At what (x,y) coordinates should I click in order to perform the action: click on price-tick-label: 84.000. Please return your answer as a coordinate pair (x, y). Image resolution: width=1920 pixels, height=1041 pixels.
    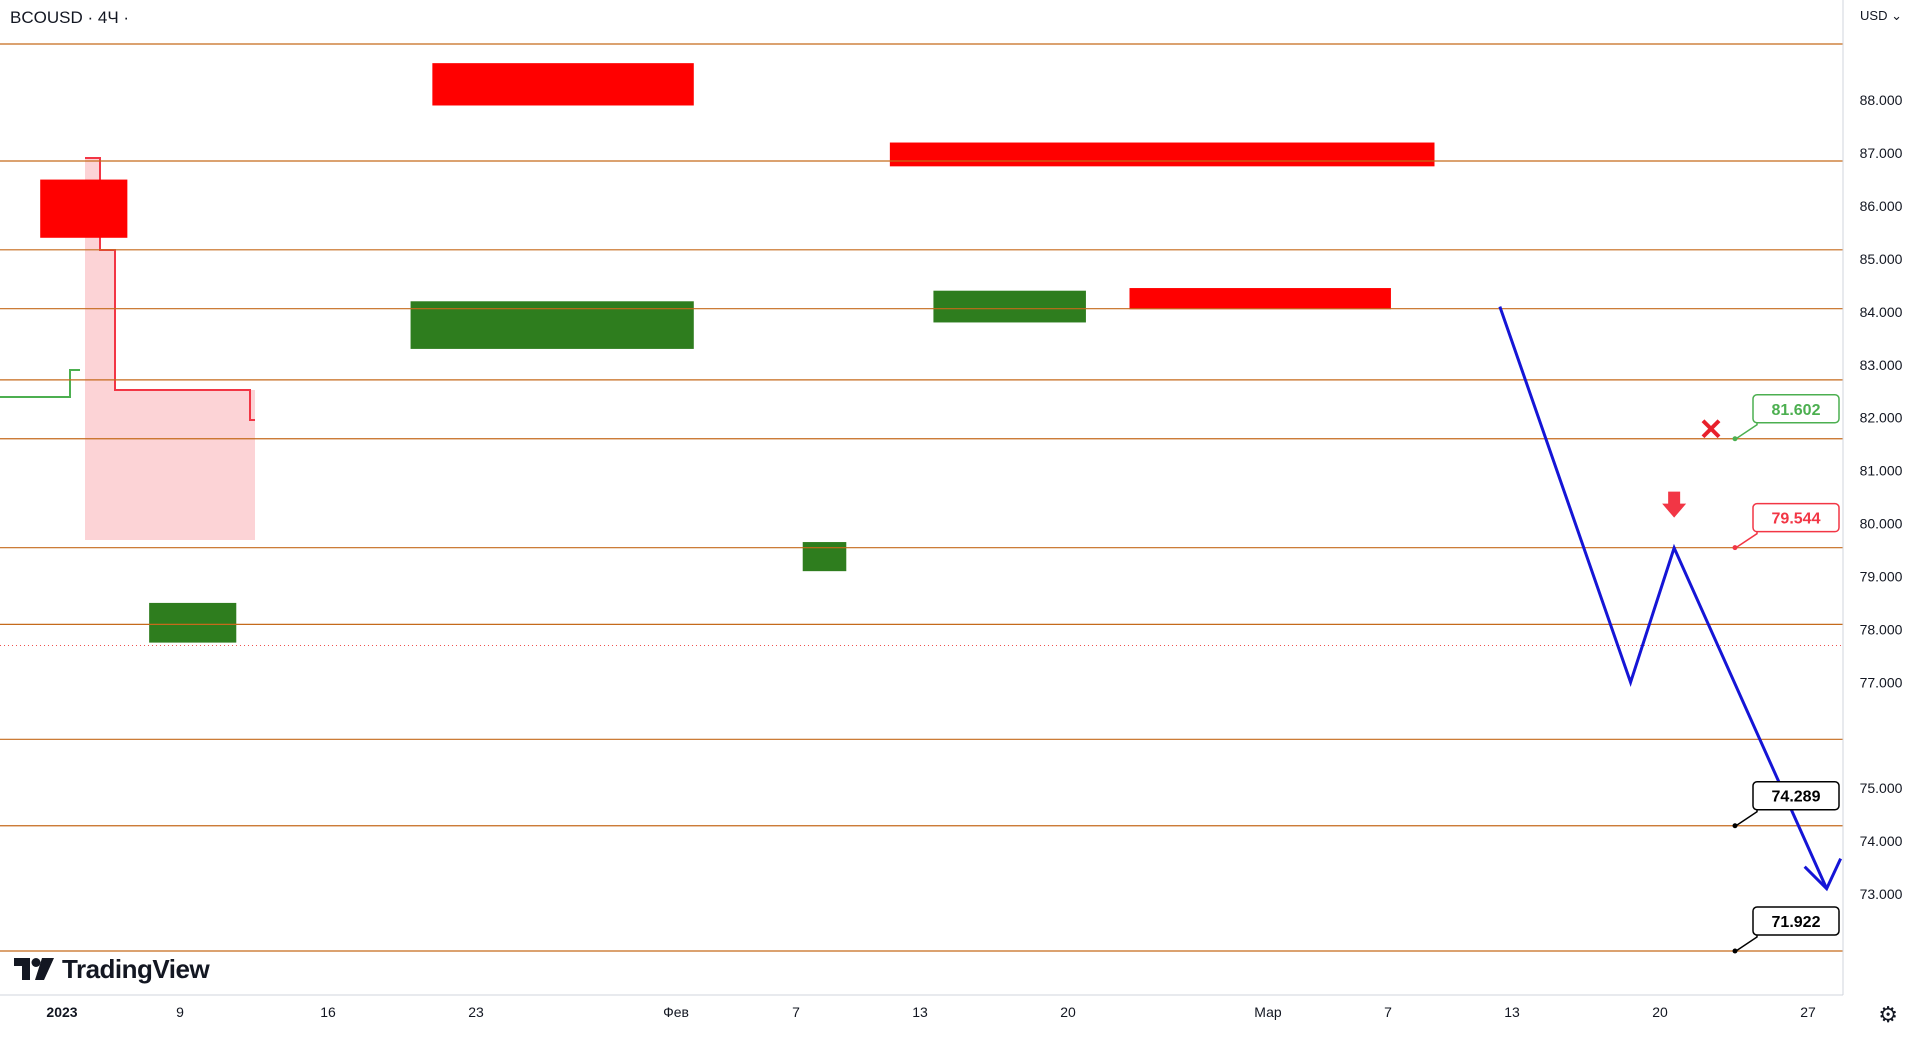
    Looking at the image, I should click on (1881, 312).